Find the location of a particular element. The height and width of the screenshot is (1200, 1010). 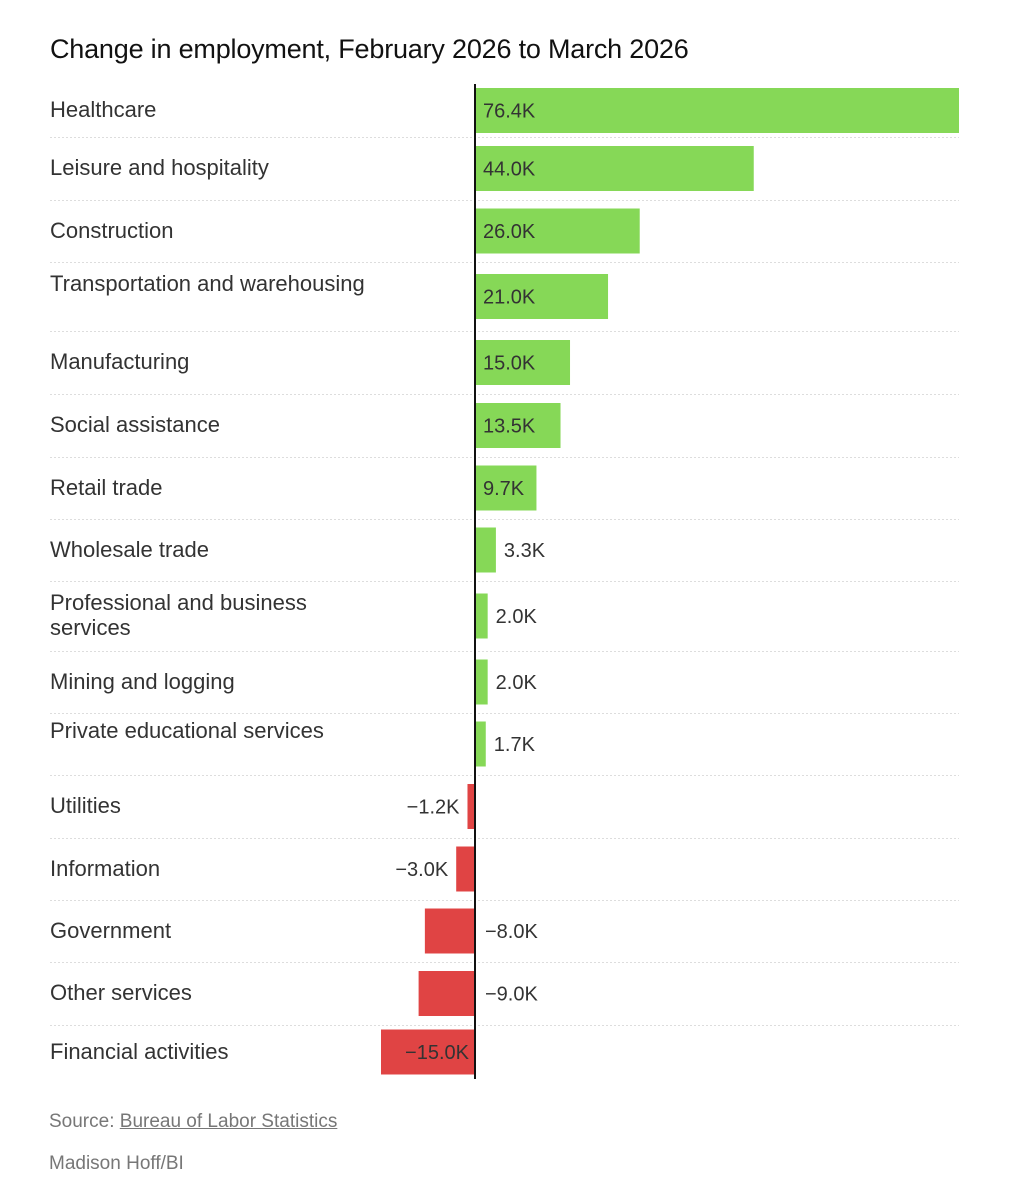

data-label: −8.0K is located at coordinates (511, 932).